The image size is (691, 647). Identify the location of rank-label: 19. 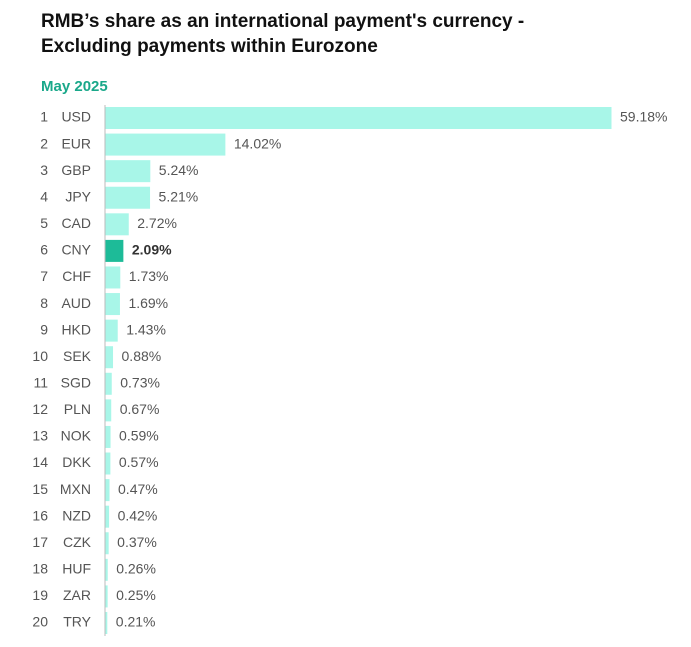
(40, 595).